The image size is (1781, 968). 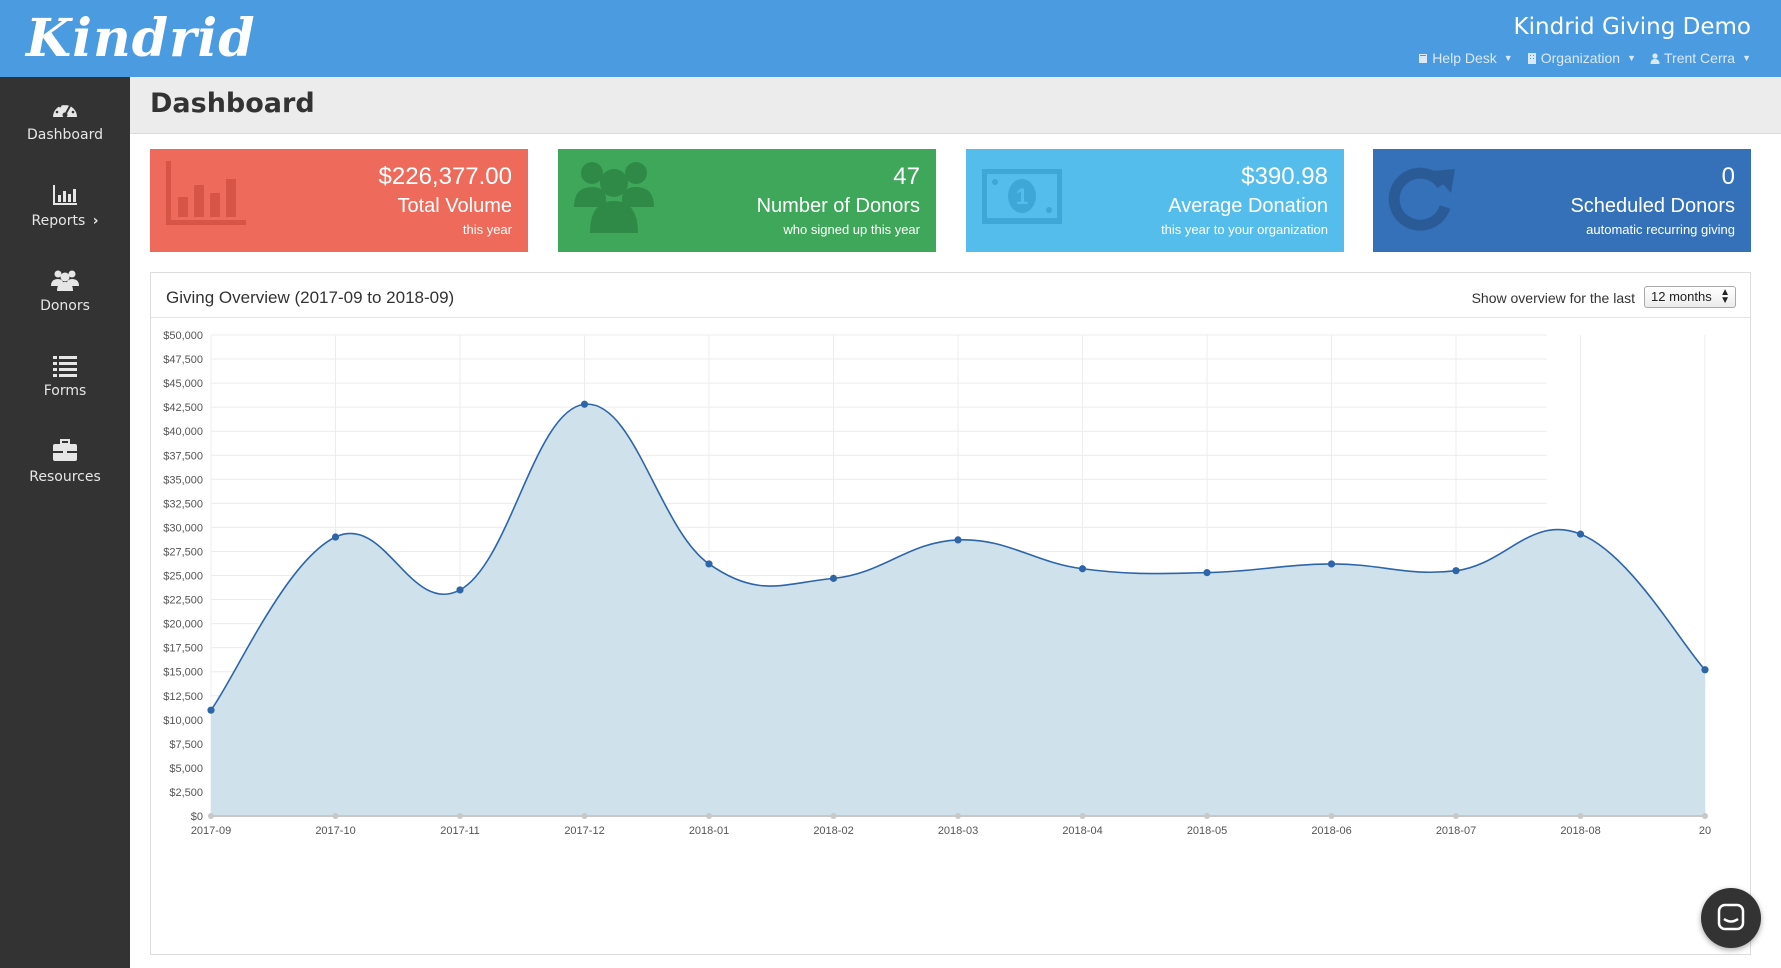 I want to click on y-tick-label: $0, so click(x=197, y=817).